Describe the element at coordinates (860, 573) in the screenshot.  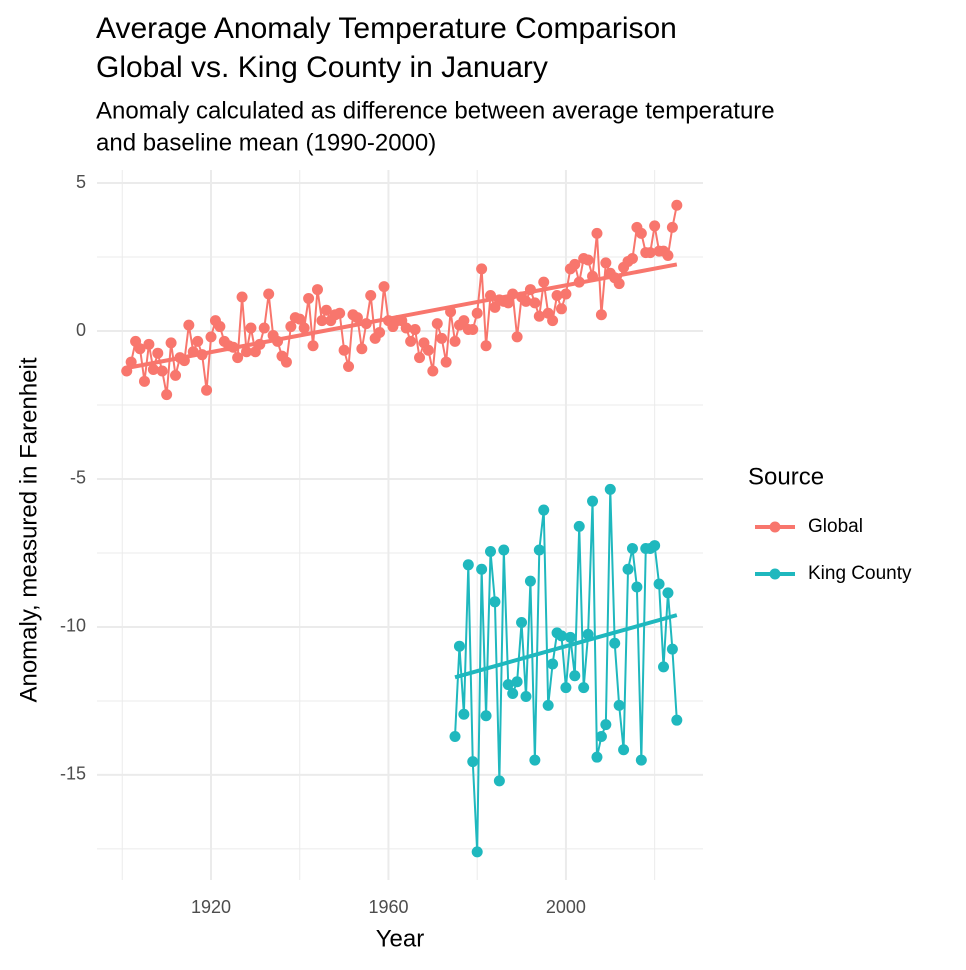
I see `legend-label: King County` at that location.